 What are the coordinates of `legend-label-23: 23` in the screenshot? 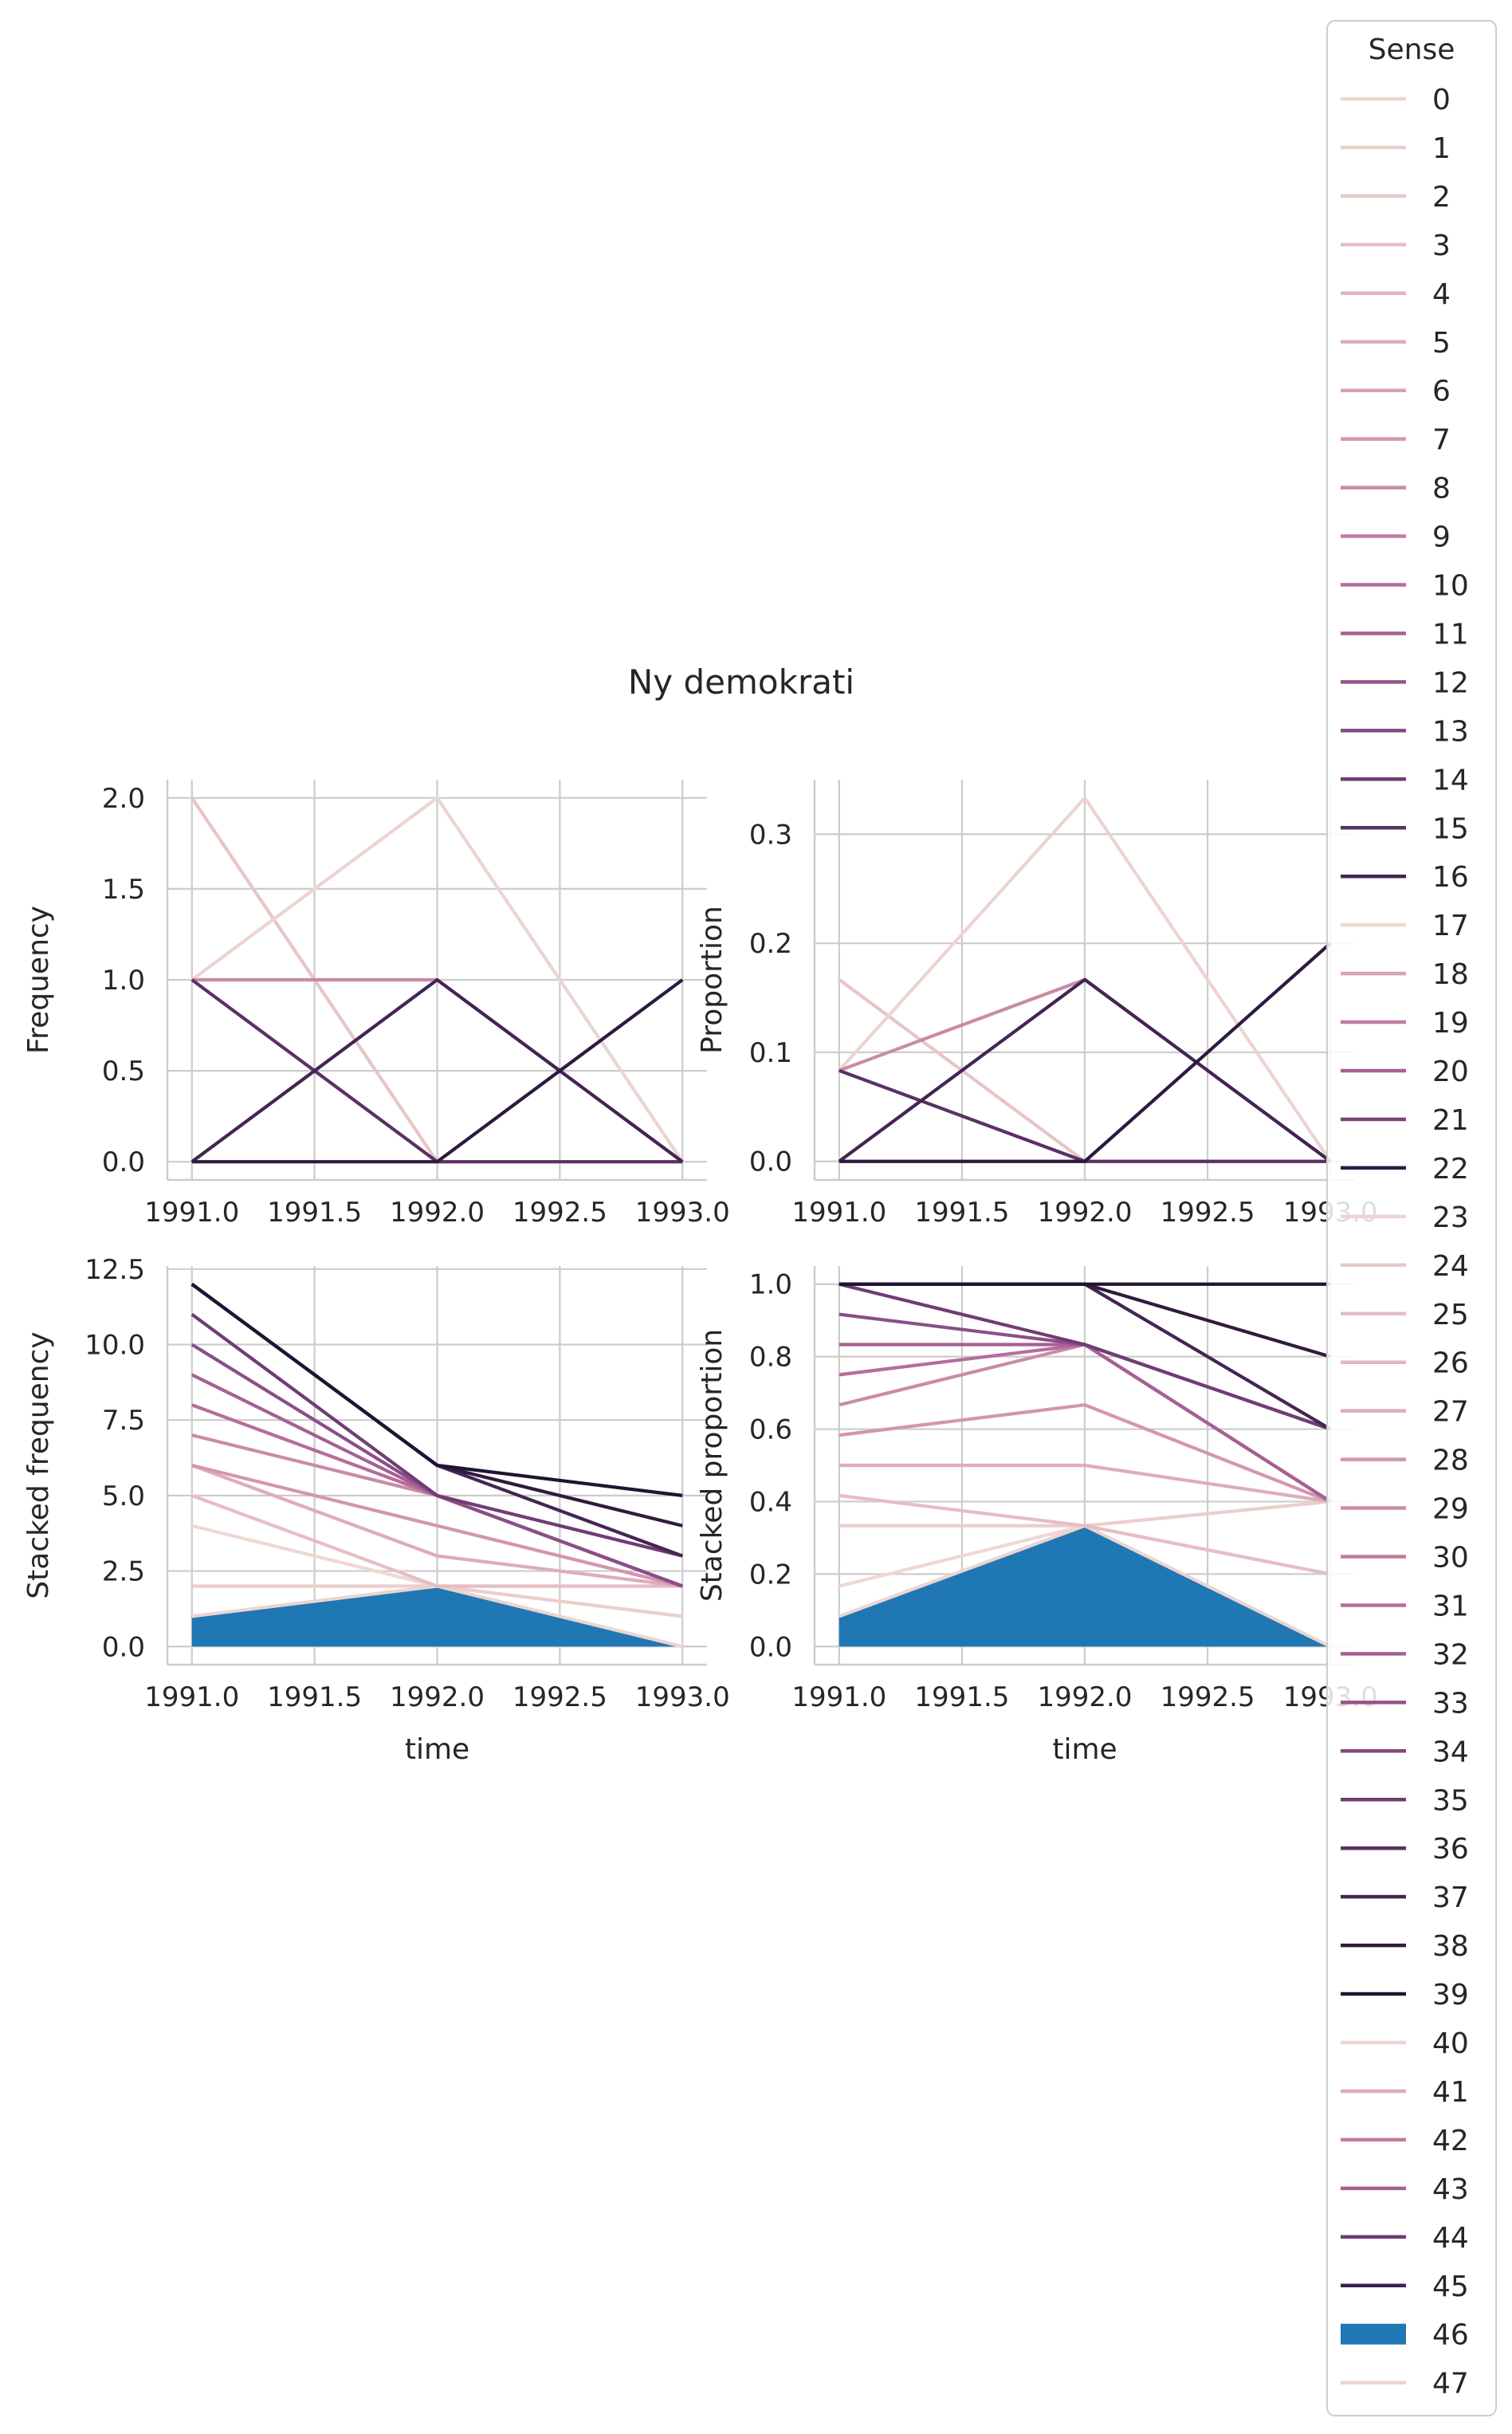 It's located at (1450, 1217).